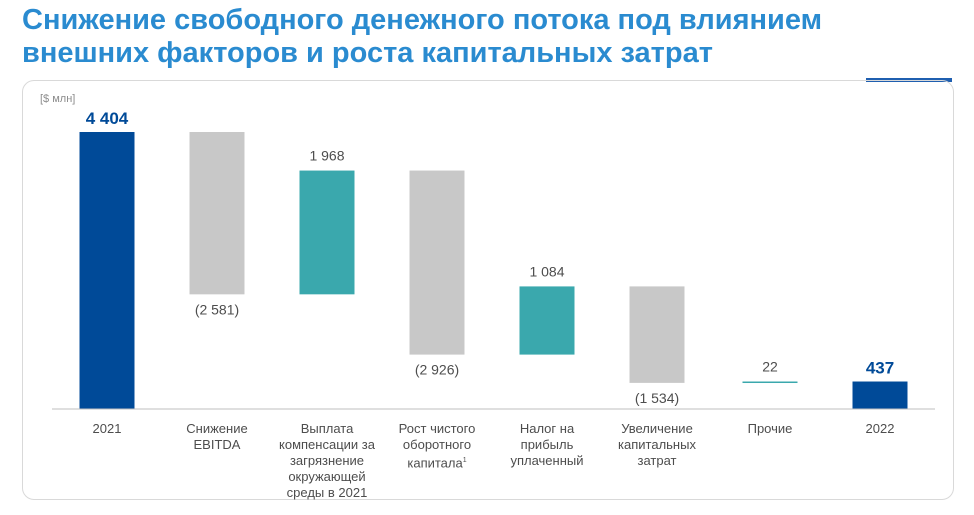 The image size is (974, 515). What do you see at coordinates (326, 156) in the screenshot?
I see `data-label-3: 1 968` at bounding box center [326, 156].